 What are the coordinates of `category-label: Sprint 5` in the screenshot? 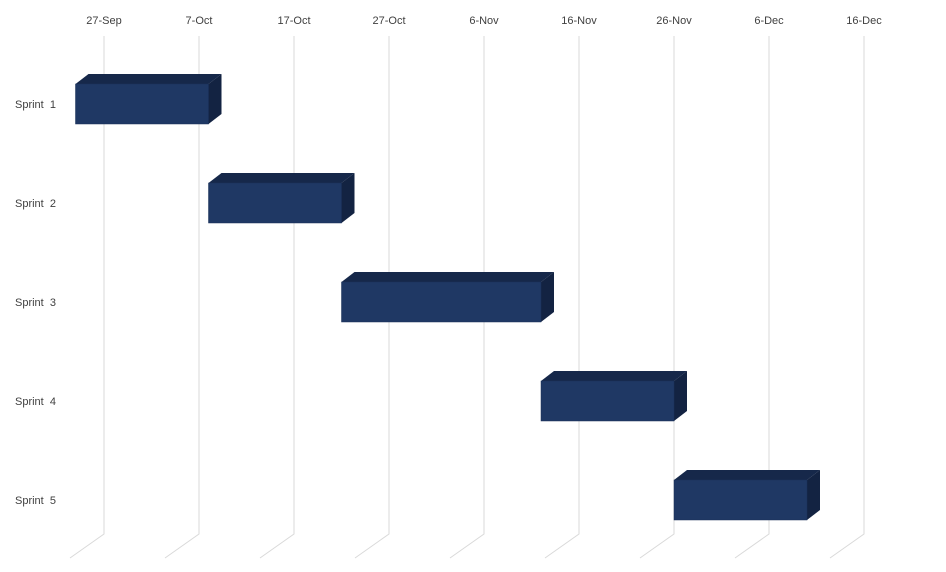 It's located at (35, 501).